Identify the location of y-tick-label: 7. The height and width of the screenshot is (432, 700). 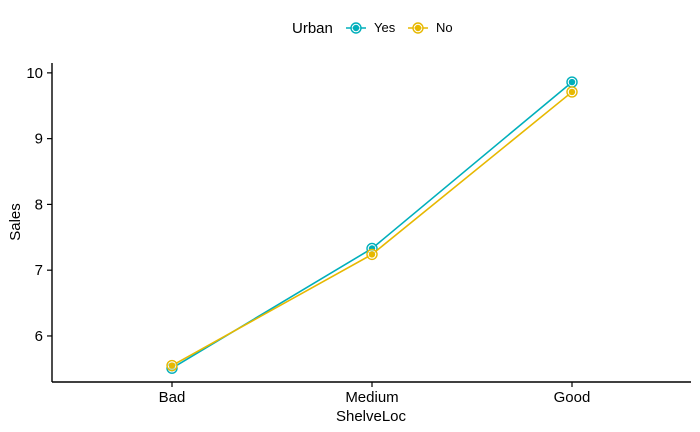
(39, 270).